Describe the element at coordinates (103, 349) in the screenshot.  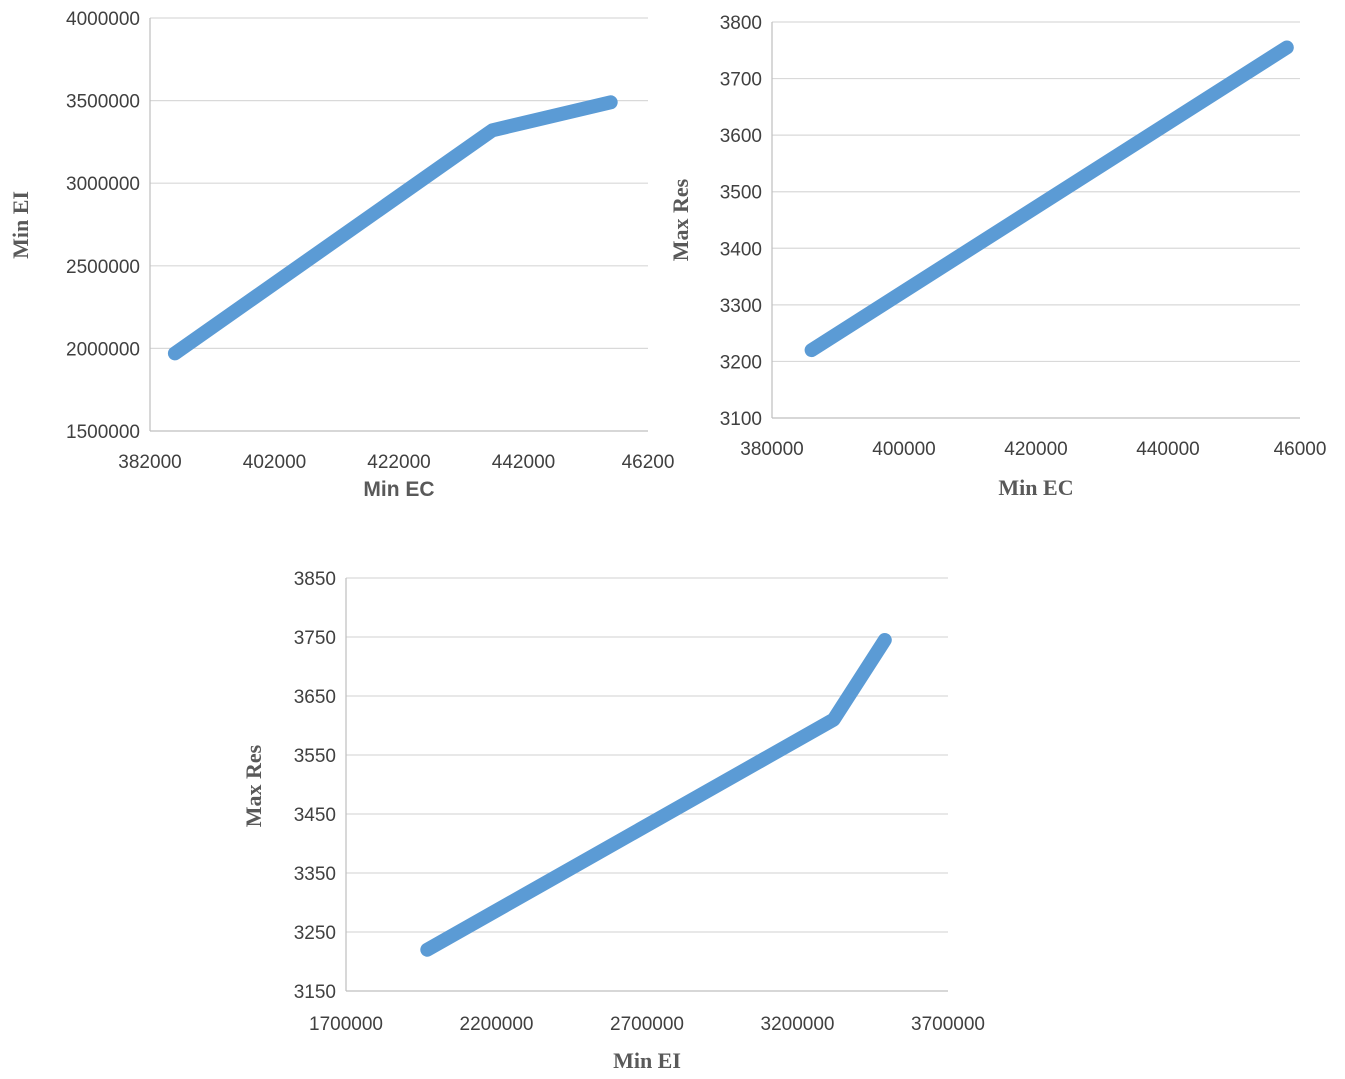
I see `y-tick-label: 2000000` at that location.